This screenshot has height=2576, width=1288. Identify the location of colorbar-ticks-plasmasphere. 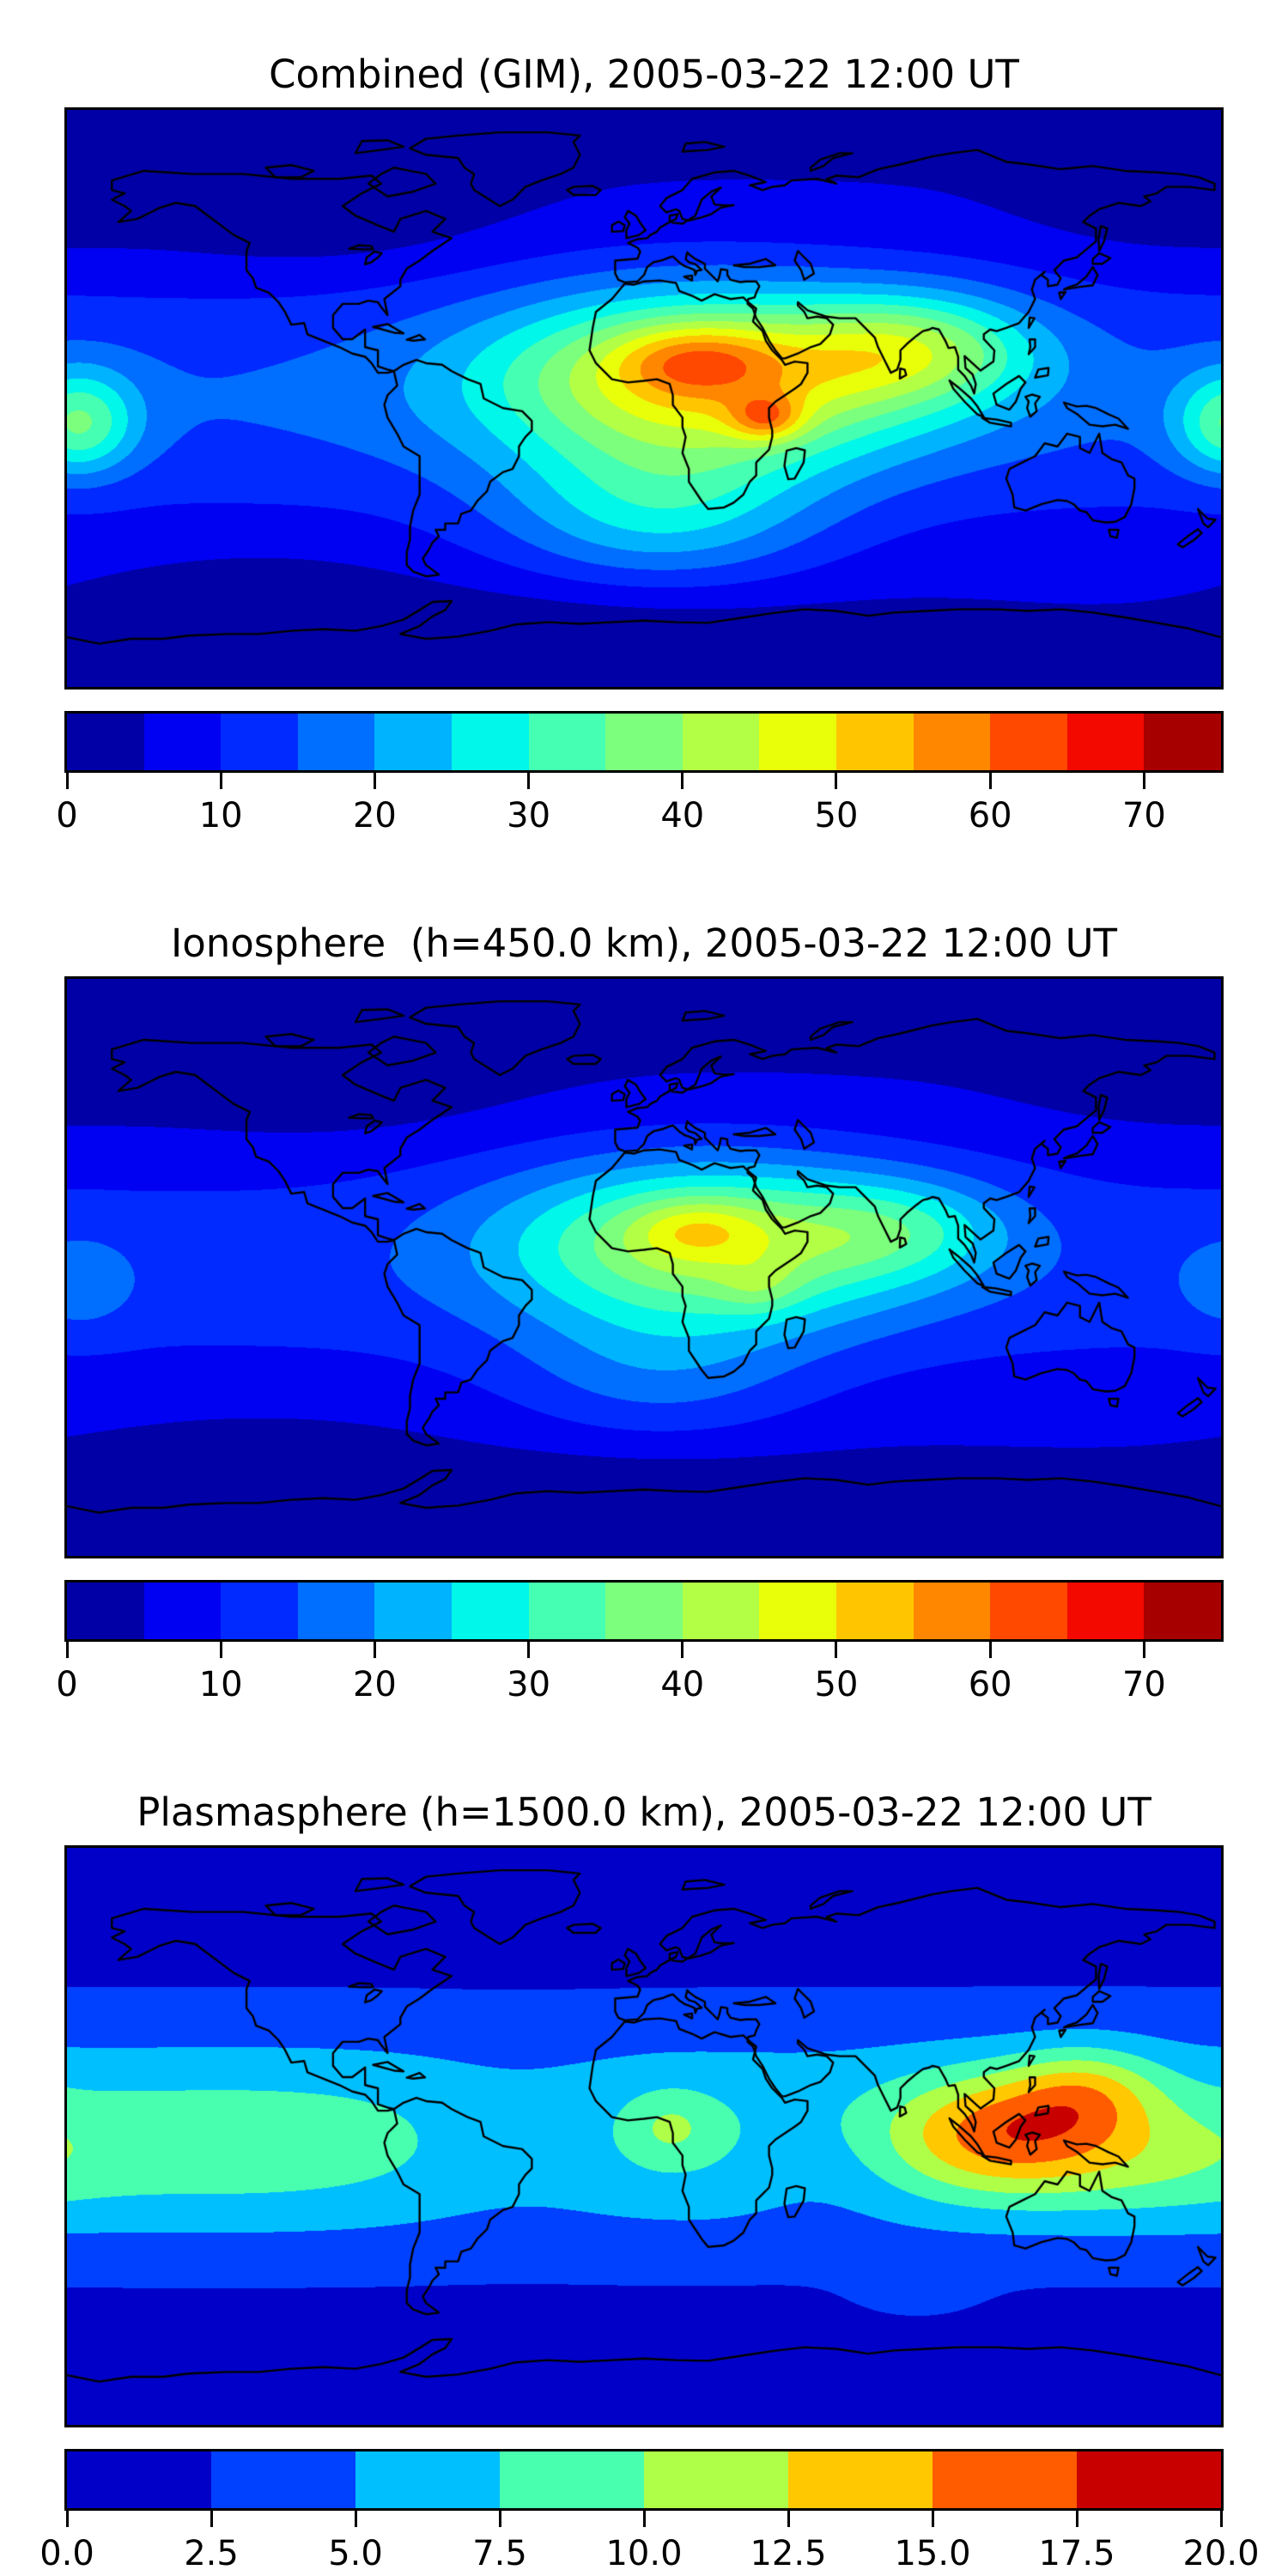
(644, 2517).